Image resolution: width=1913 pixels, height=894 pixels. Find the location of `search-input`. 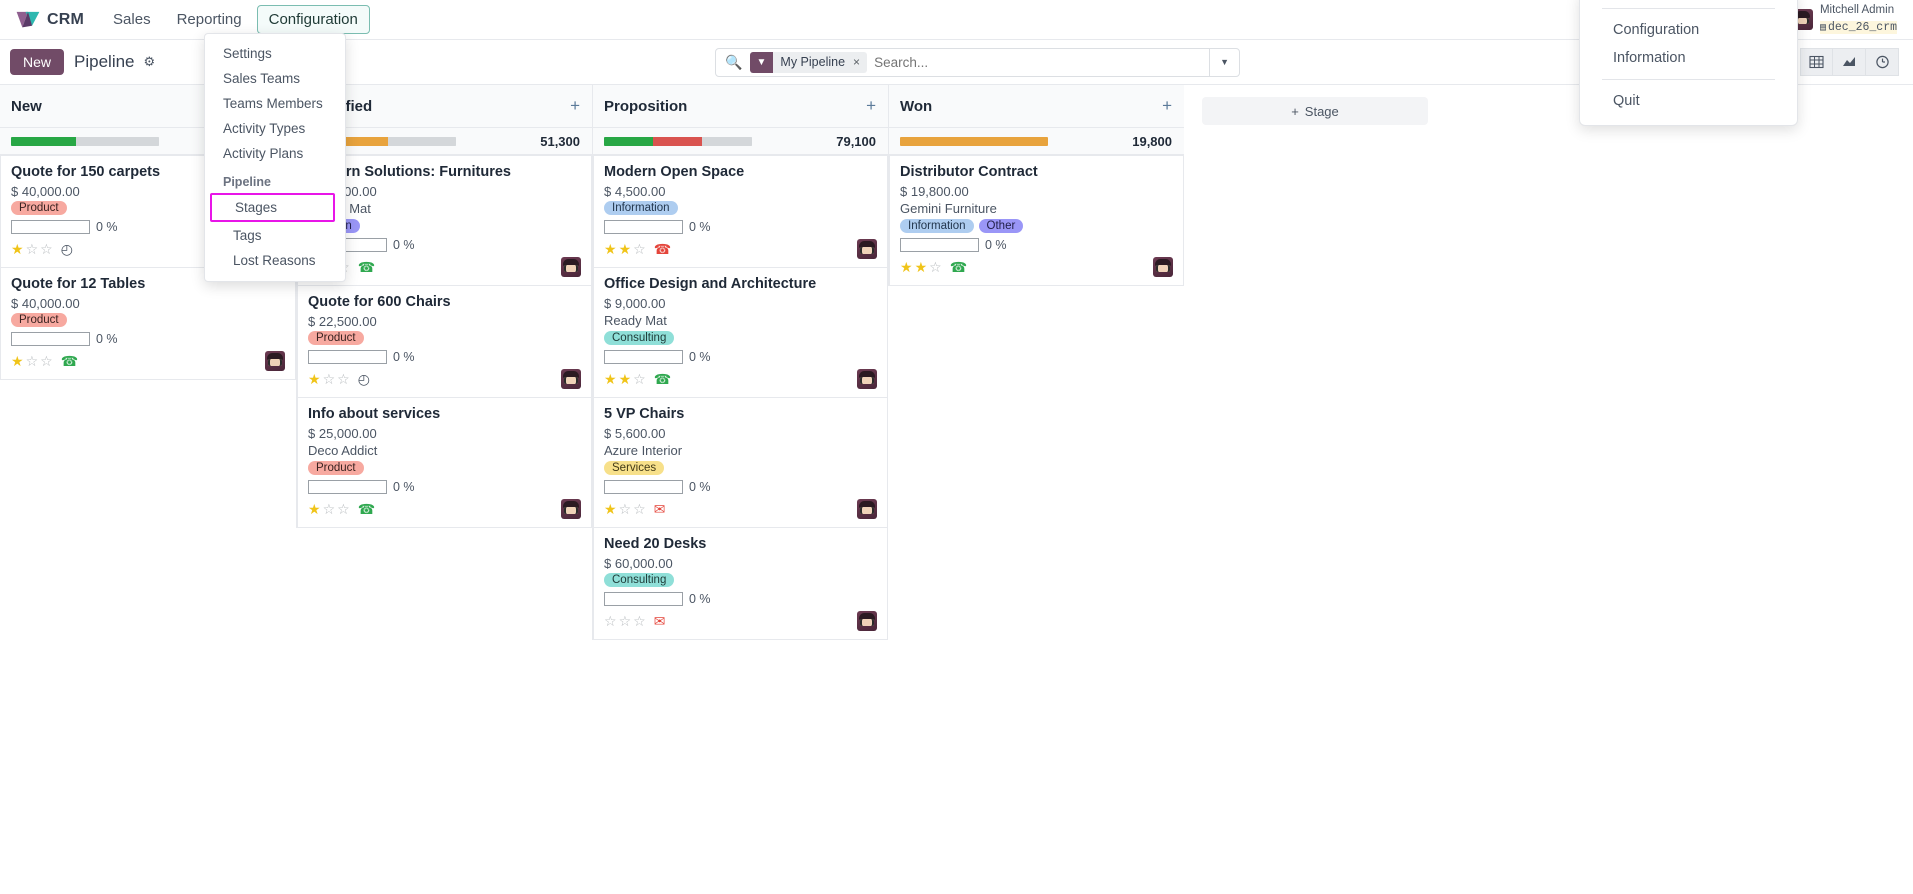

search-input is located at coordinates (1042, 62).